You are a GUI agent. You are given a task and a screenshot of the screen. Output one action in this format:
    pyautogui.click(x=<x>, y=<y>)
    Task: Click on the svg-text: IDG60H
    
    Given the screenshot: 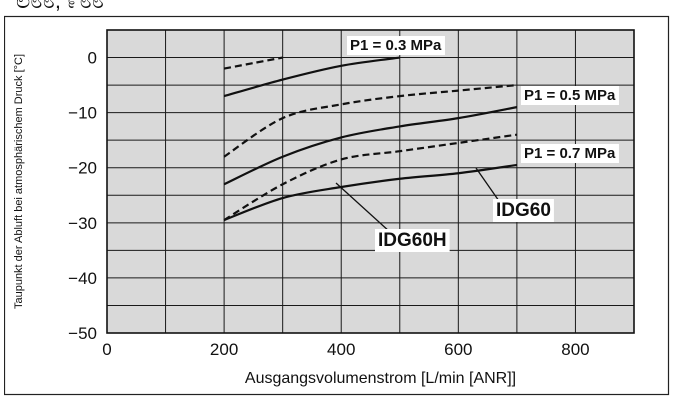 What is the action you would take?
    pyautogui.click(x=412, y=240)
    